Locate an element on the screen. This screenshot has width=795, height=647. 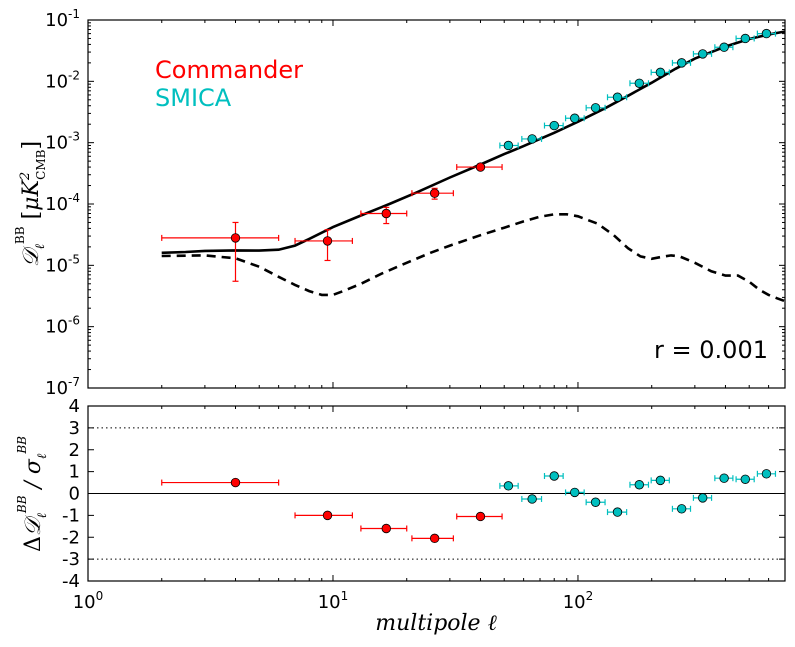
top-y-axis-label: 𝒟ℓBB [μK2CMB] is located at coordinates (30, 204).